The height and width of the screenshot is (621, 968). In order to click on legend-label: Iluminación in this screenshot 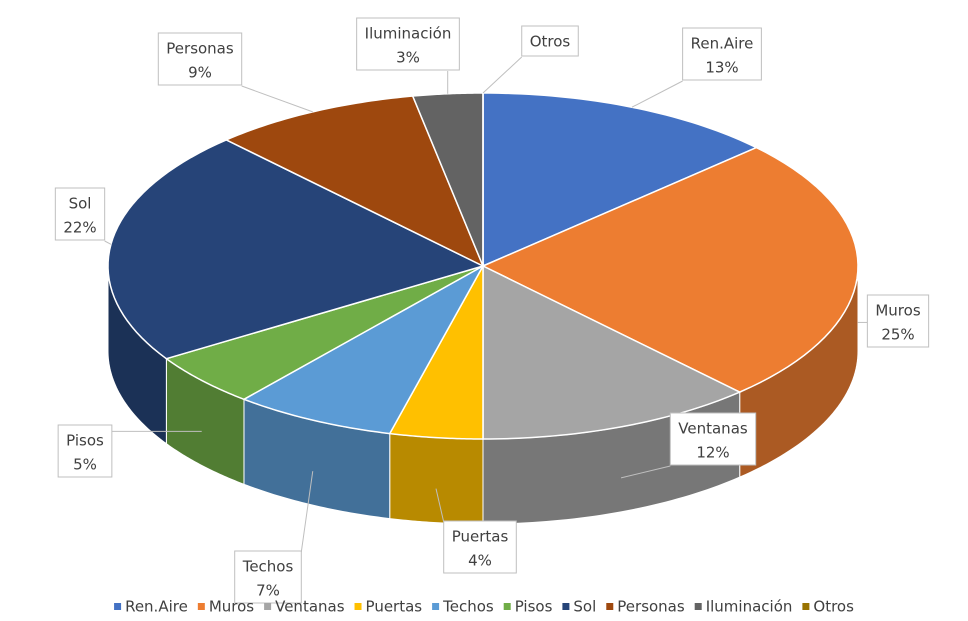, I will do `click(749, 607)`.